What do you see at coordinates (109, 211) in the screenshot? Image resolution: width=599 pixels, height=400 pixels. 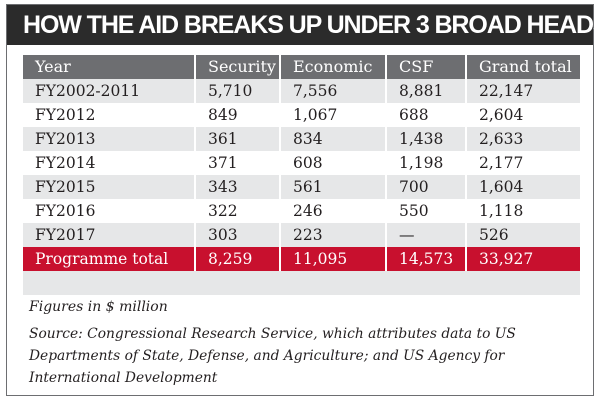 I see `cell-year: FY2016` at bounding box center [109, 211].